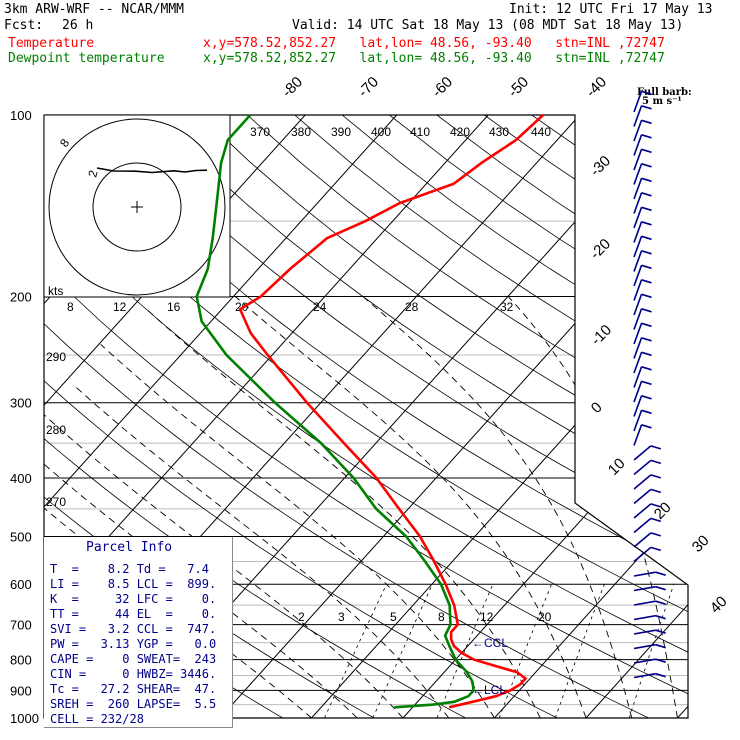 This screenshot has width=740, height=740. Describe the element at coordinates (320, 307) in the screenshot. I see `hodograph-axis-label: 24` at that location.